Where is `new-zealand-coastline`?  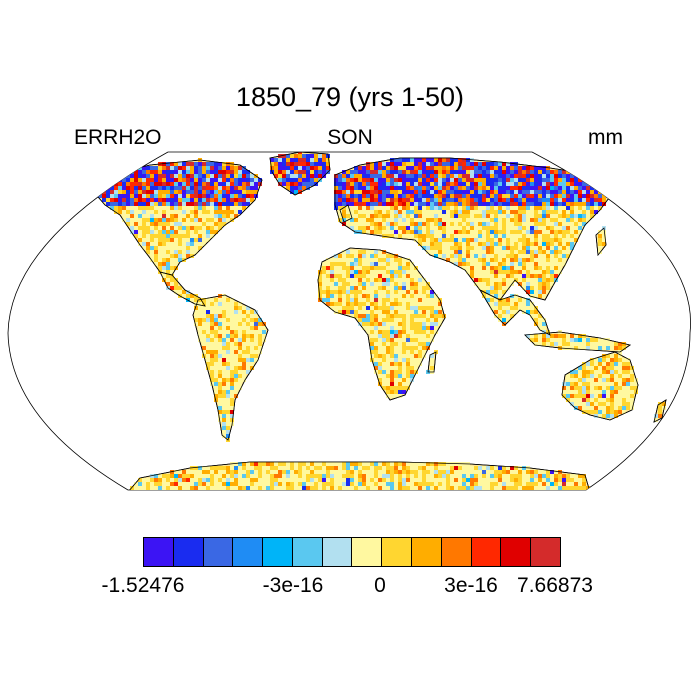
new-zealand-coastline is located at coordinates (660, 411).